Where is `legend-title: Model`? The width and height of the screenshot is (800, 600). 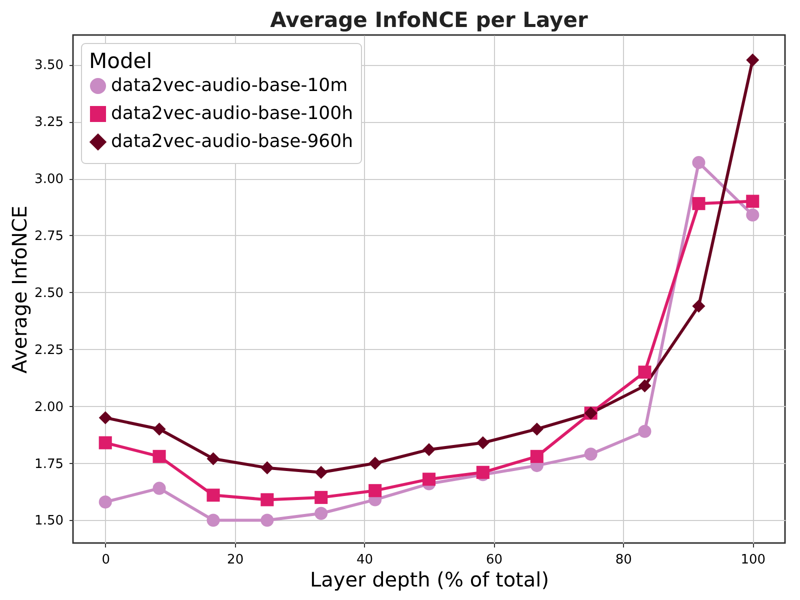
legend-title: Model is located at coordinates (120, 61).